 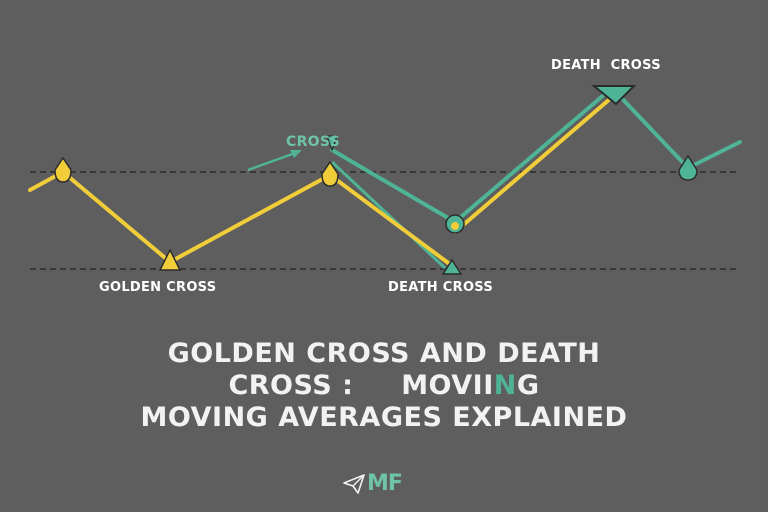 What do you see at coordinates (606, 65) in the screenshot?
I see `death-cross-top-label: DEATH CROSS` at bounding box center [606, 65].